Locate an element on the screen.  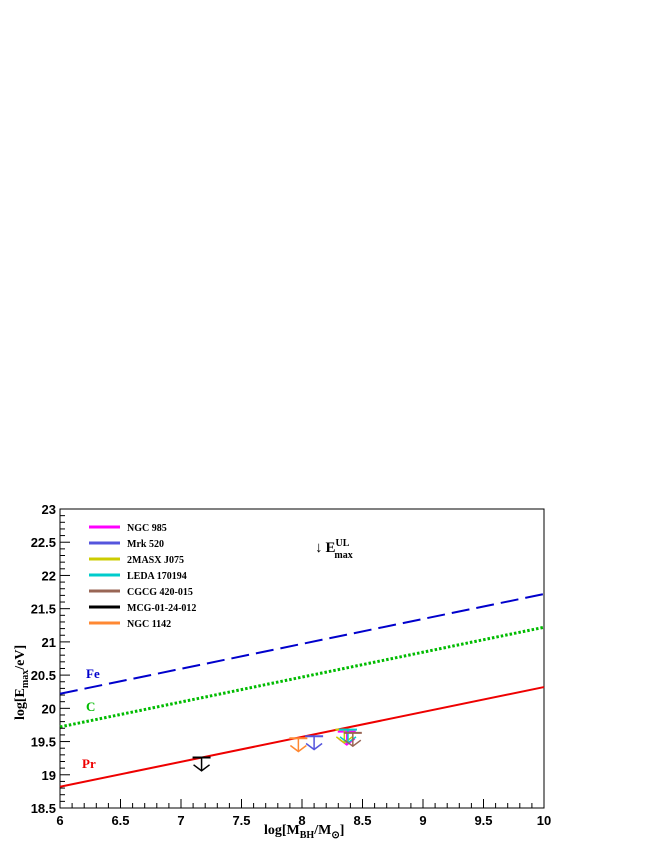
x-tick-label: 6 is located at coordinates (59, 820).